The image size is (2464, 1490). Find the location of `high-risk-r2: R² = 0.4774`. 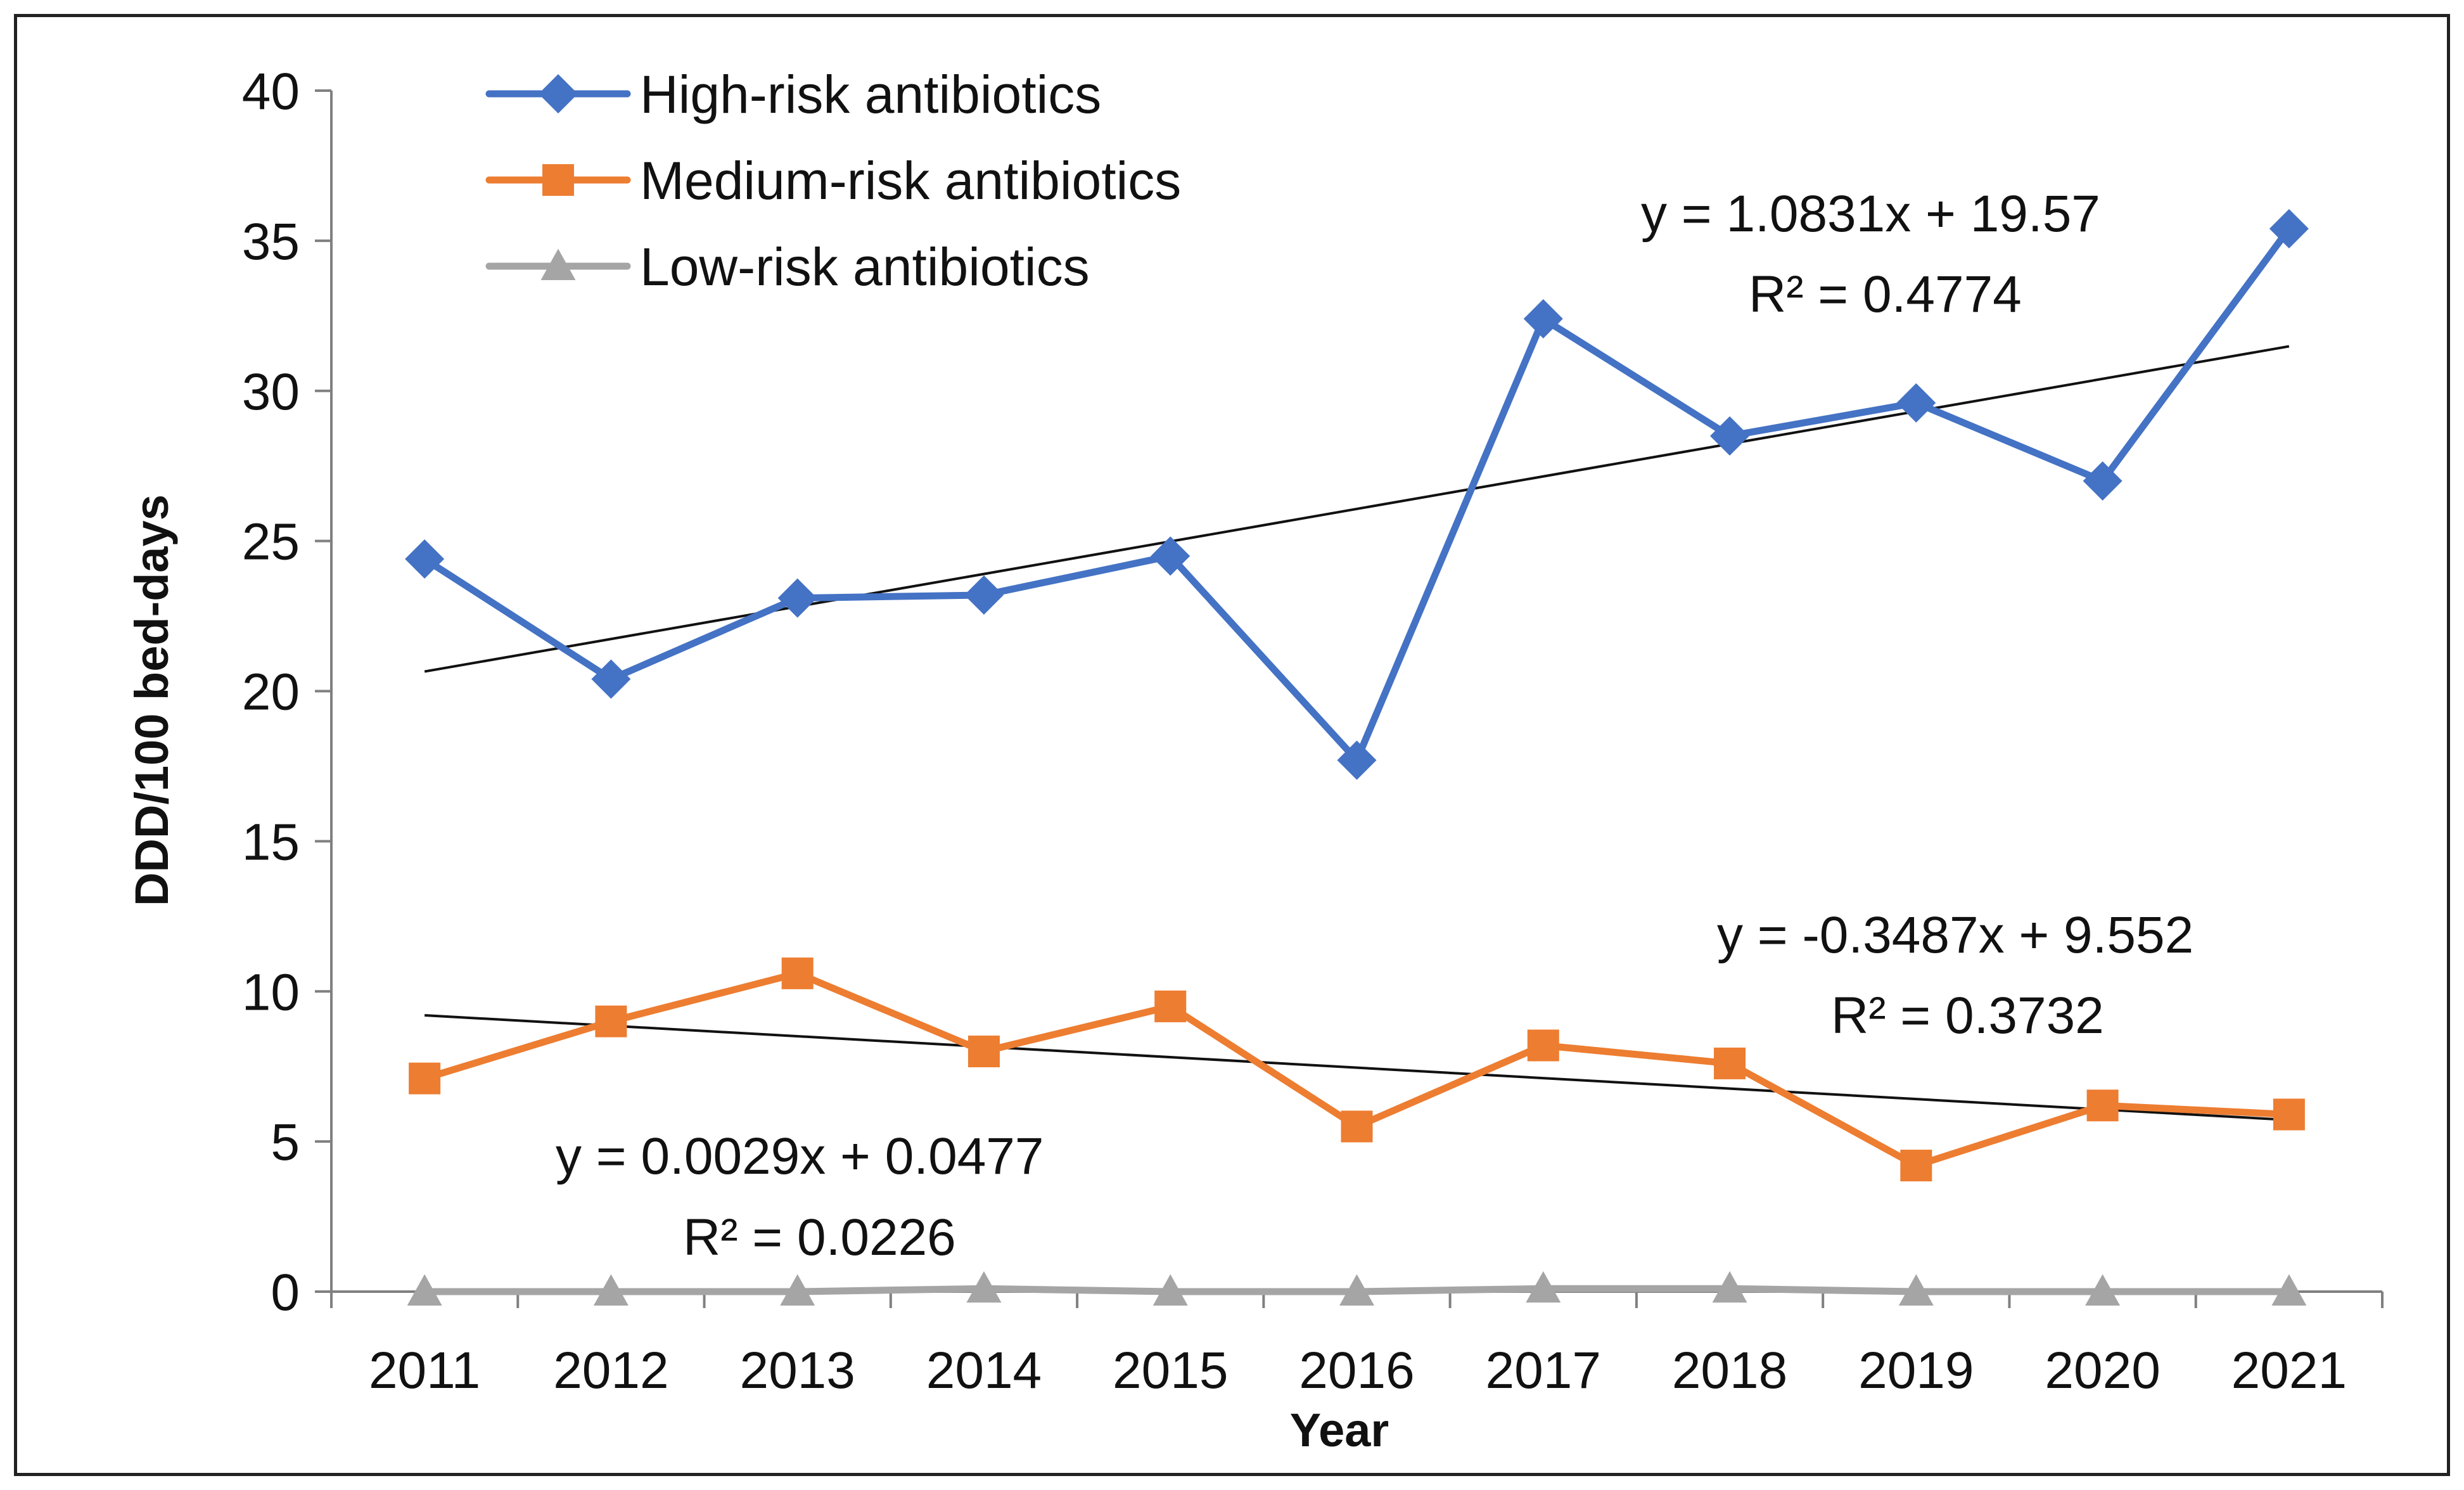

high-risk-r2: R² = 0.4774 is located at coordinates (1885, 294).